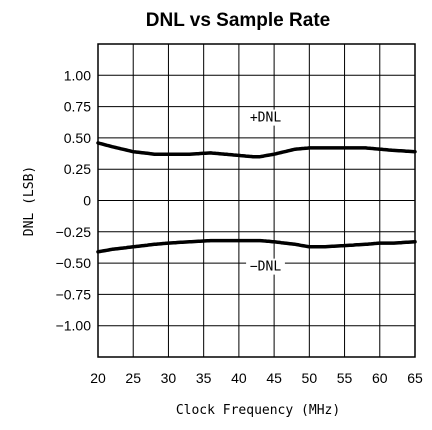 The image size is (432, 430). Describe the element at coordinates (74, 232) in the screenshot. I see `y-tick-label: −0.25` at that location.